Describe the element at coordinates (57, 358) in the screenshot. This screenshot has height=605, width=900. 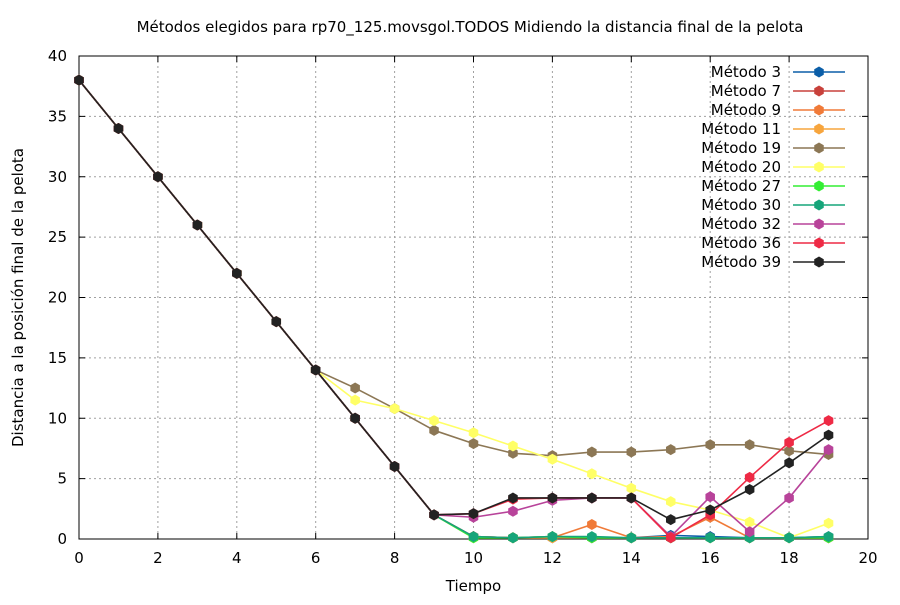
I see `y-tick-label: 15` at that location.